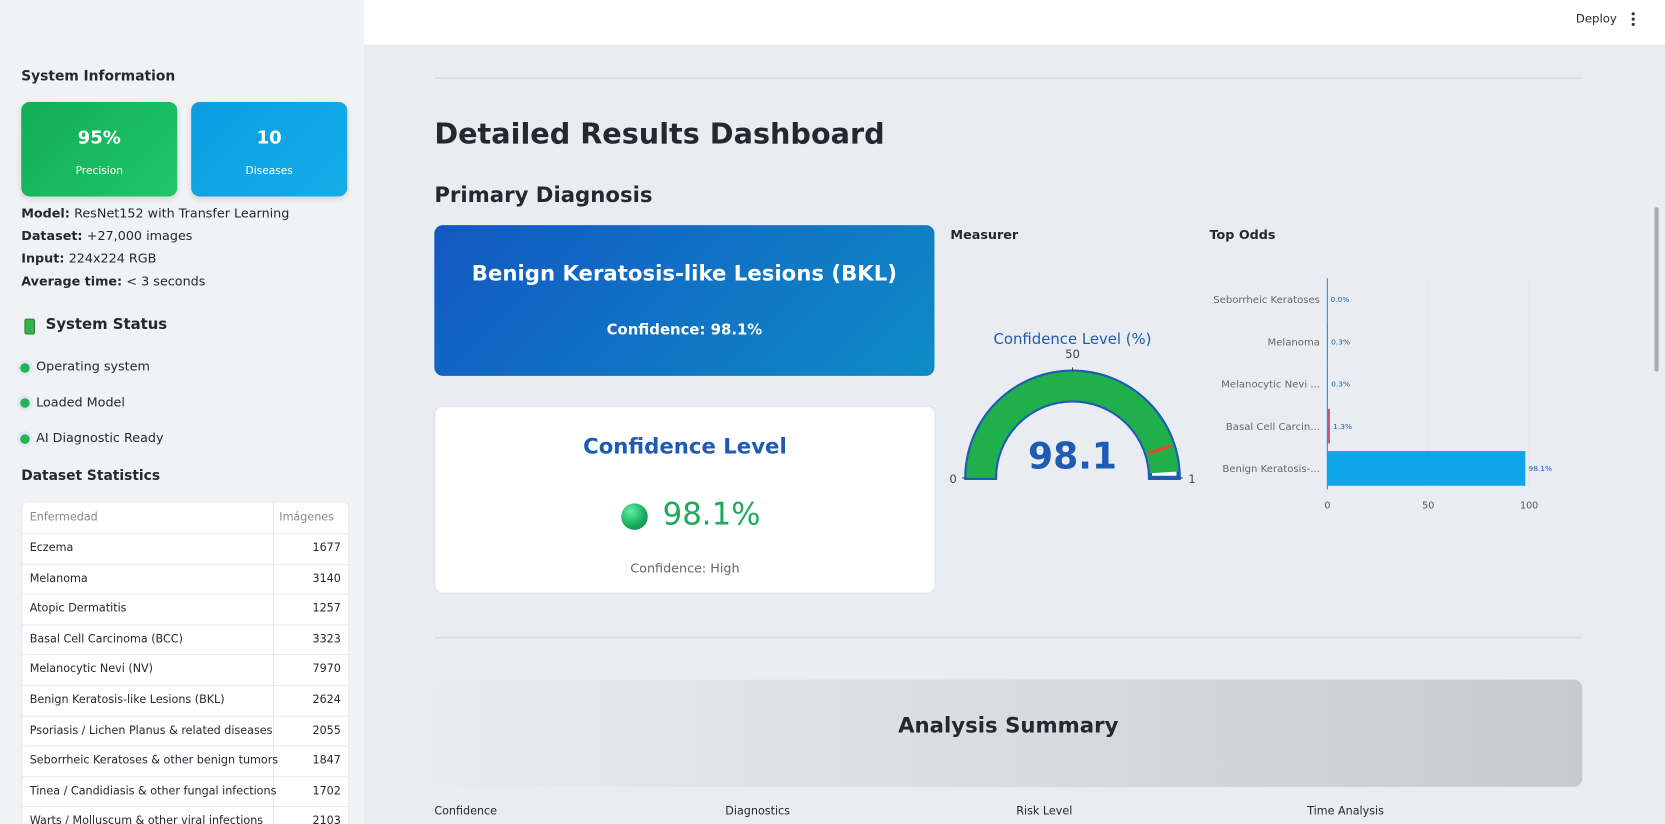  What do you see at coordinates (711, 514) in the screenshot?
I see `confidence-value: 98.1%` at bounding box center [711, 514].